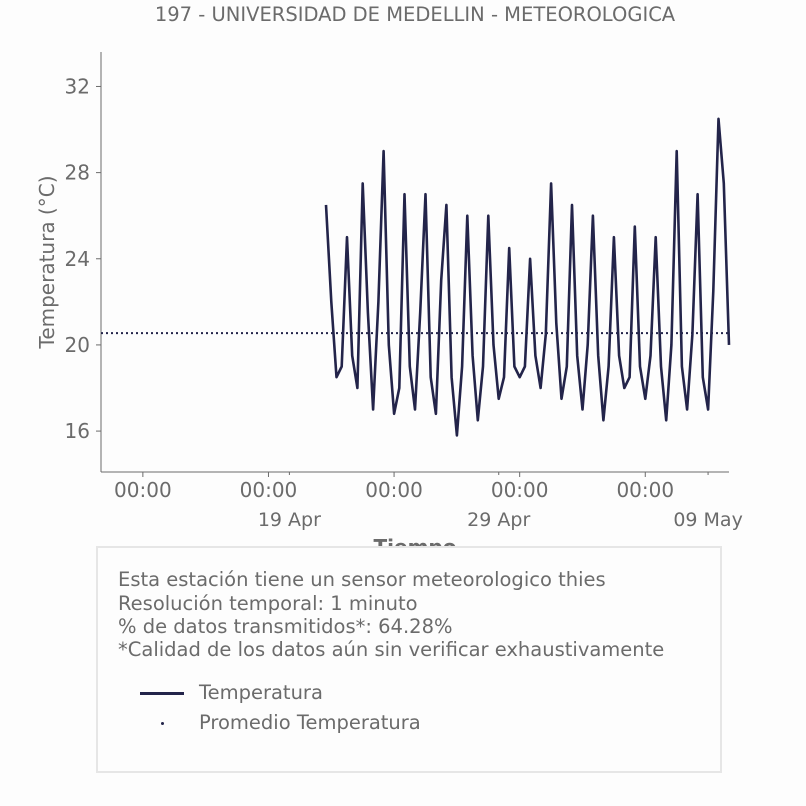 The height and width of the screenshot is (806, 806). I want to click on y-tick-label: 32, so click(77, 86).